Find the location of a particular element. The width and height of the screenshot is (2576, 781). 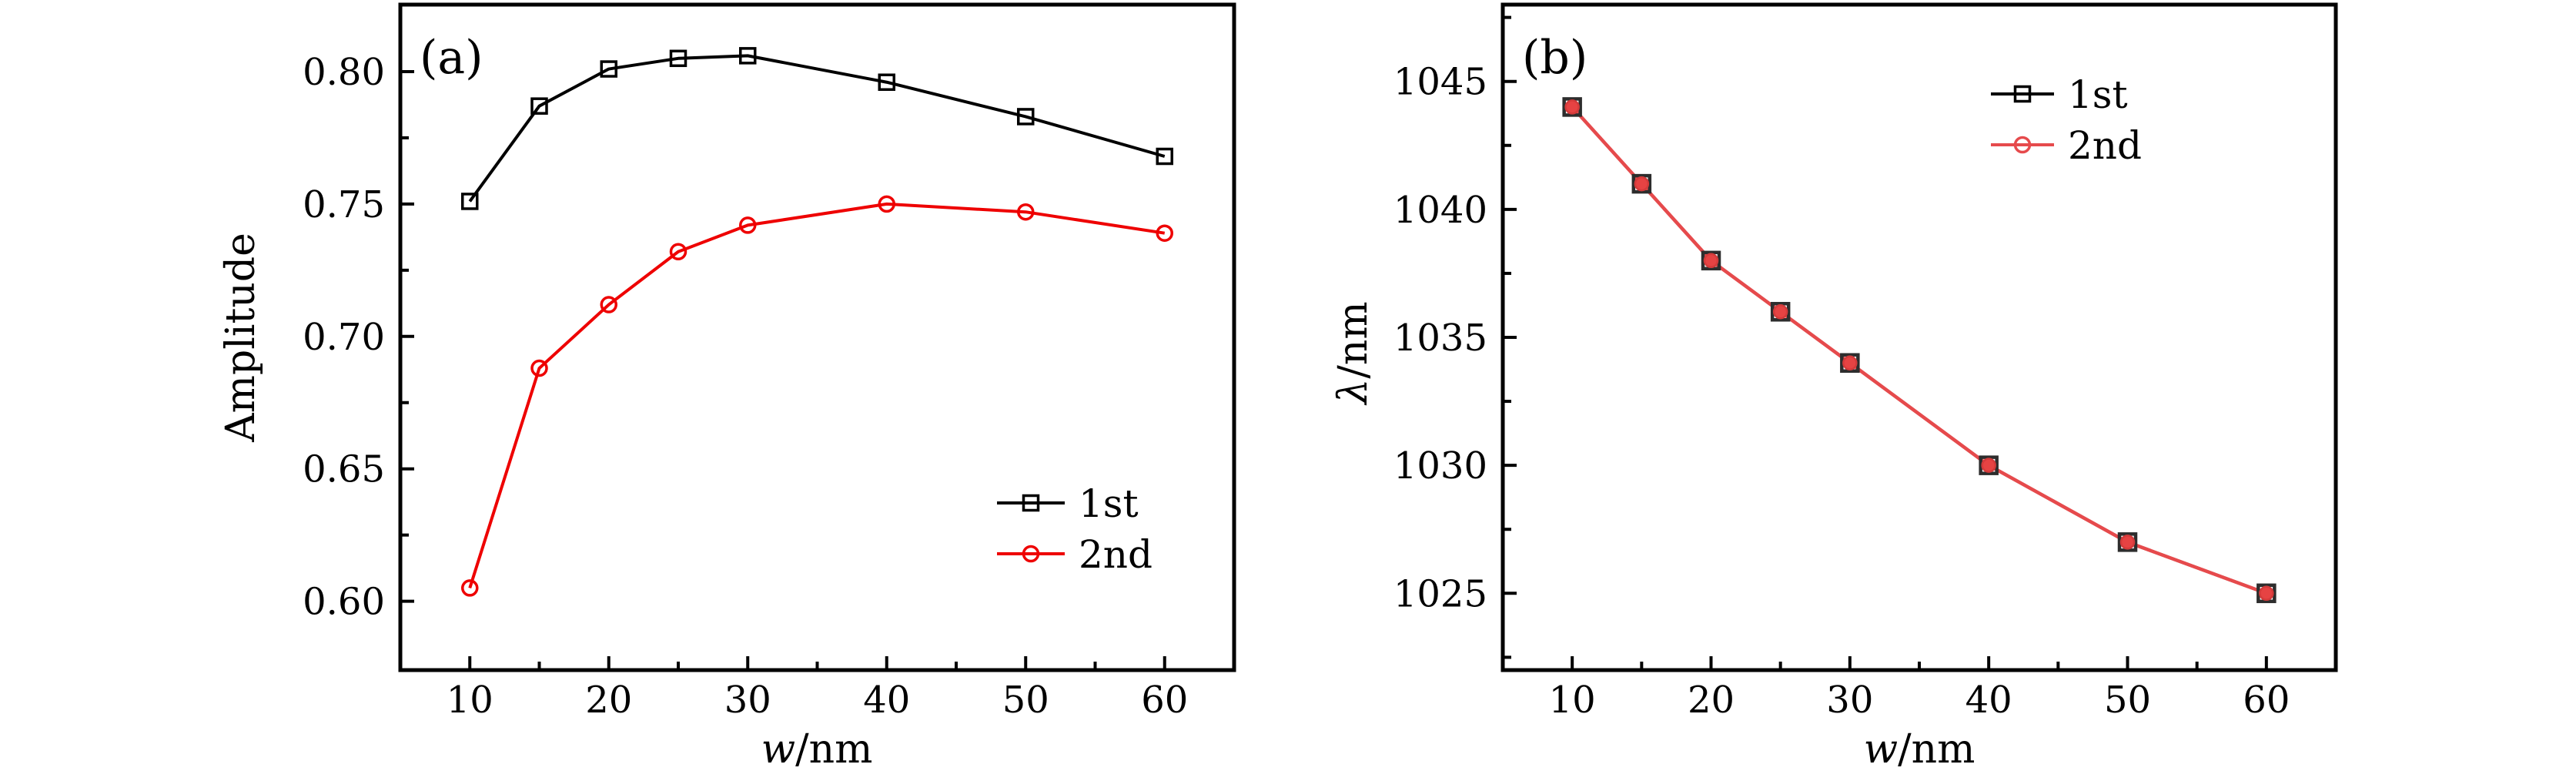

series-line-2nd is located at coordinates (817, 396).